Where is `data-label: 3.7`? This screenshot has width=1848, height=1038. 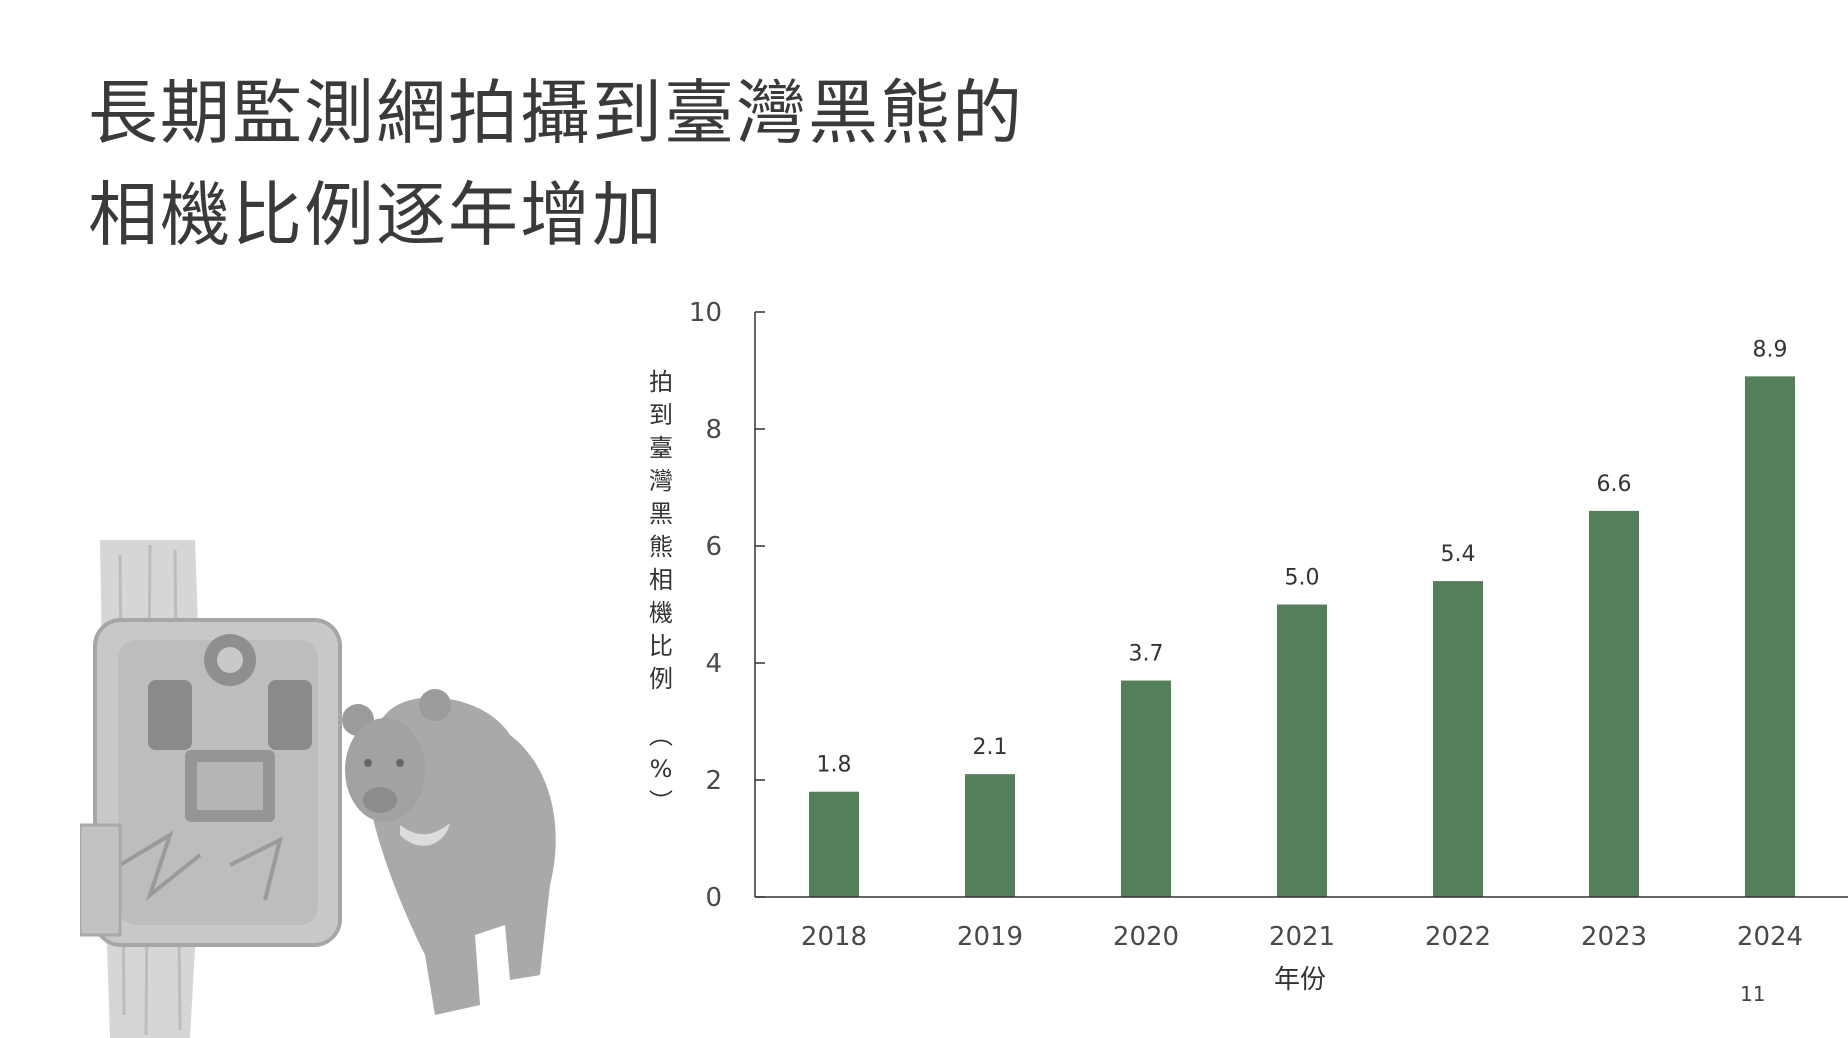
data-label: 3.7 is located at coordinates (1146, 654).